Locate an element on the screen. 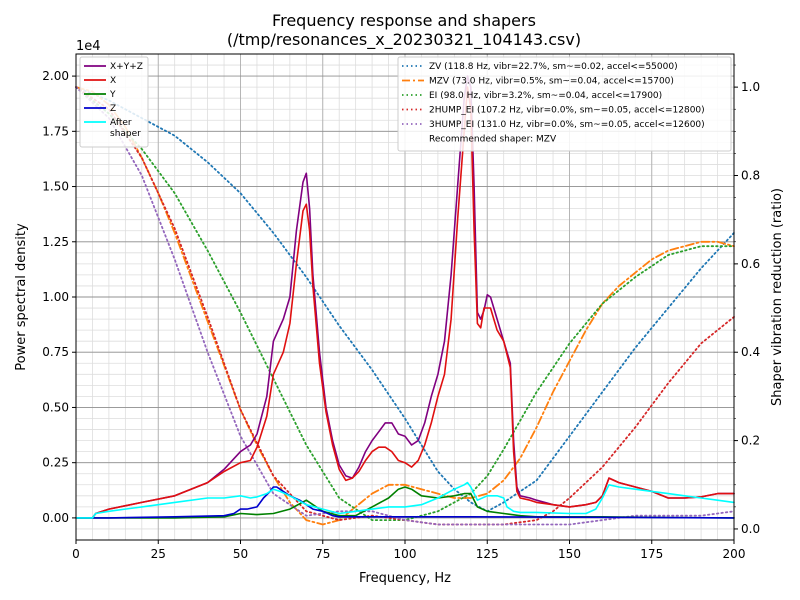 The width and height of the screenshot is (800, 600). x-tick-label: 125 is located at coordinates (487, 554).